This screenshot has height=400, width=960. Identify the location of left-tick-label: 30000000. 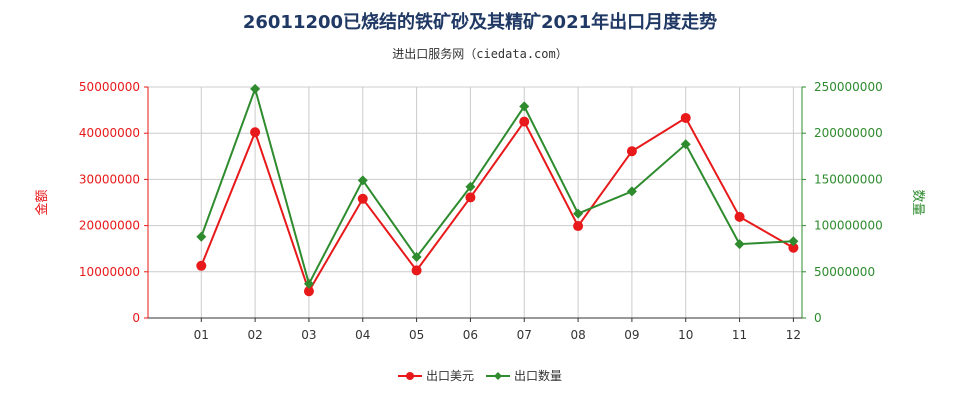
(109, 179).